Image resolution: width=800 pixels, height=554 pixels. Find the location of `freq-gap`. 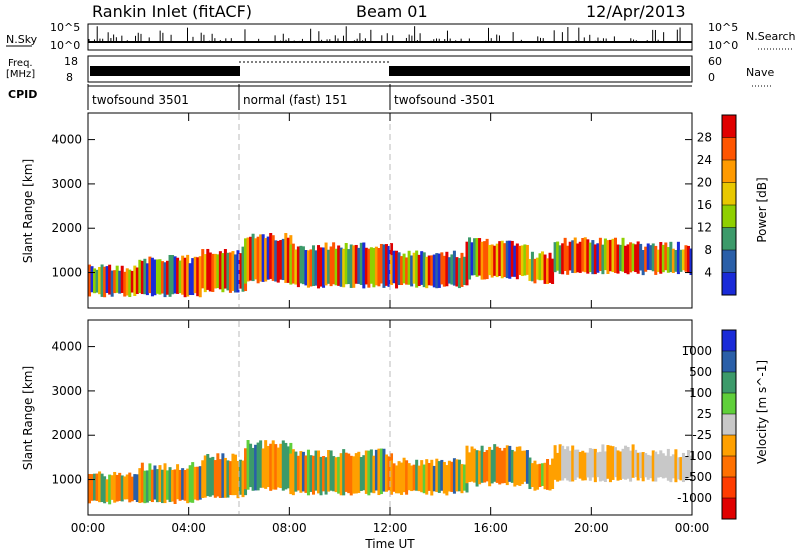

freq-gap is located at coordinates (314, 71).